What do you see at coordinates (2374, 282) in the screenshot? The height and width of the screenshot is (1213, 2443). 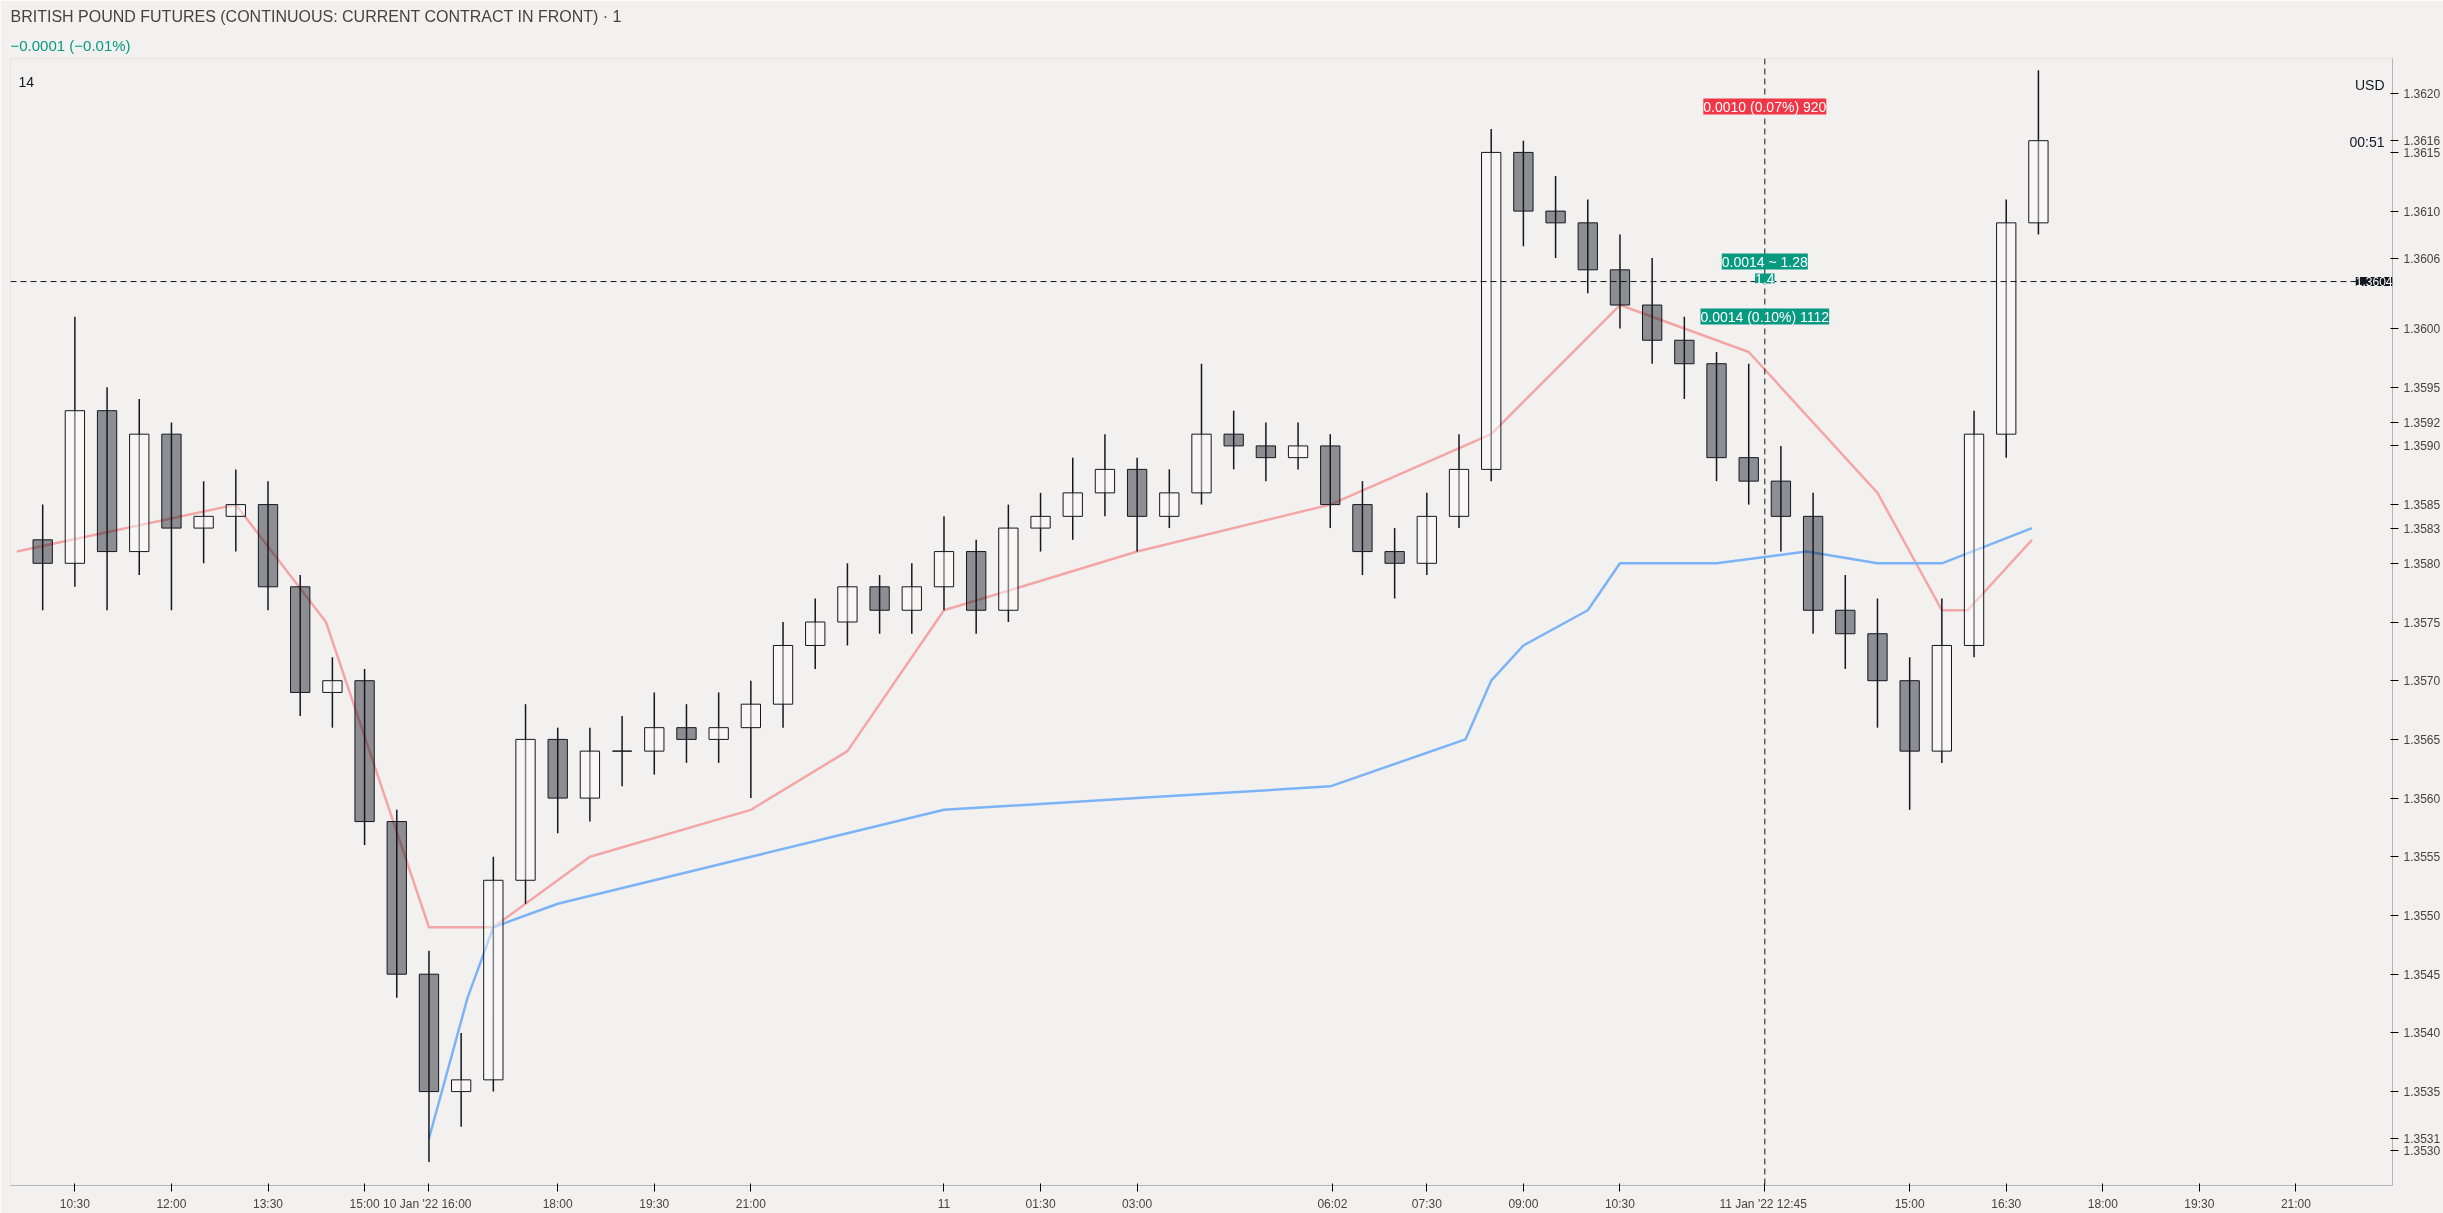 I see `ref-line-label: 1.3604` at bounding box center [2374, 282].